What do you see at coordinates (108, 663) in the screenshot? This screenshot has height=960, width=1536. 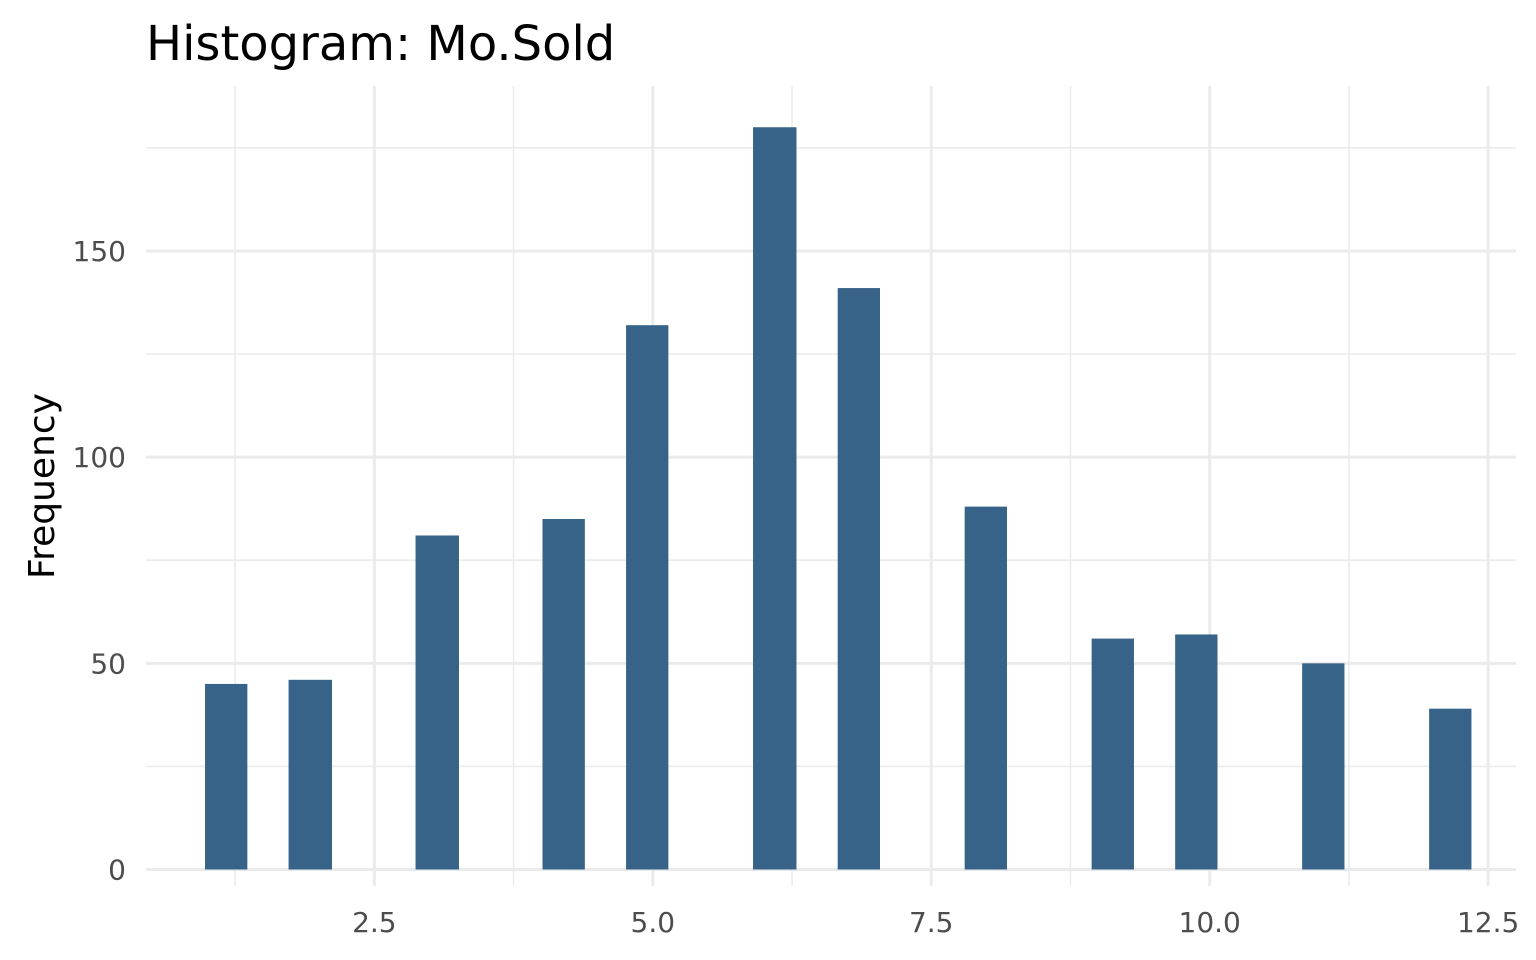 I see `y-tick-label: 50` at bounding box center [108, 663].